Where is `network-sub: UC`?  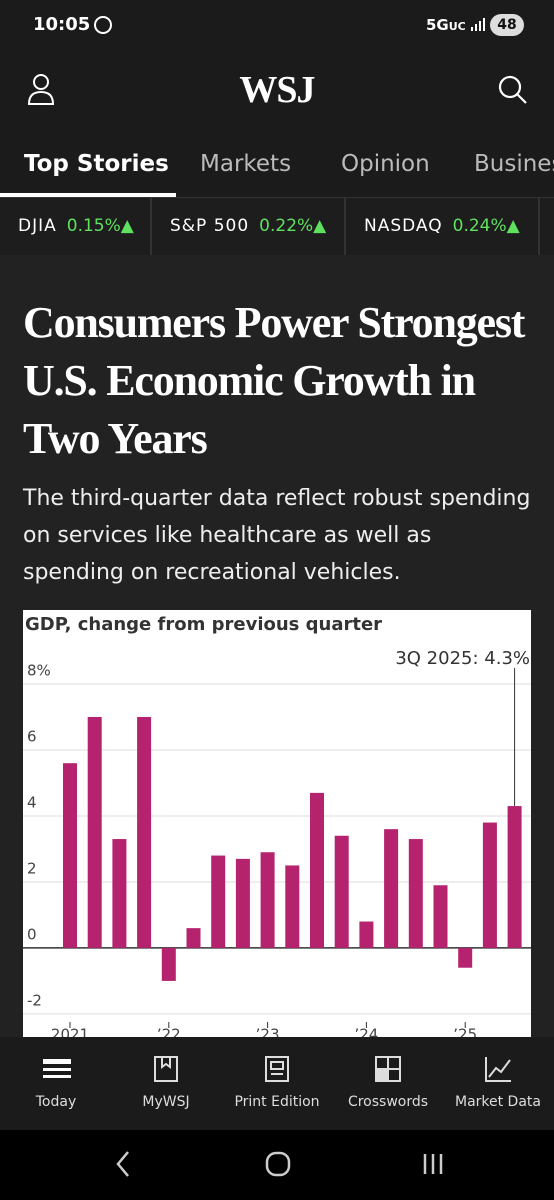
network-sub: UC is located at coordinates (457, 26).